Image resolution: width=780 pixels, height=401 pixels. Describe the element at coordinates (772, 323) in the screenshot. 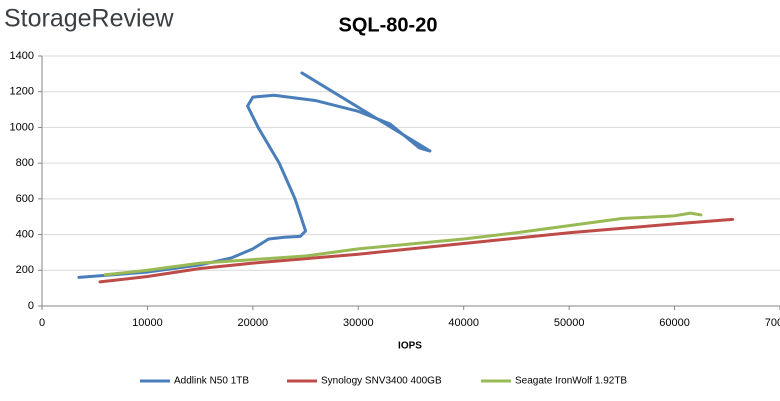

I see `x-tick-label: 70000` at that location.